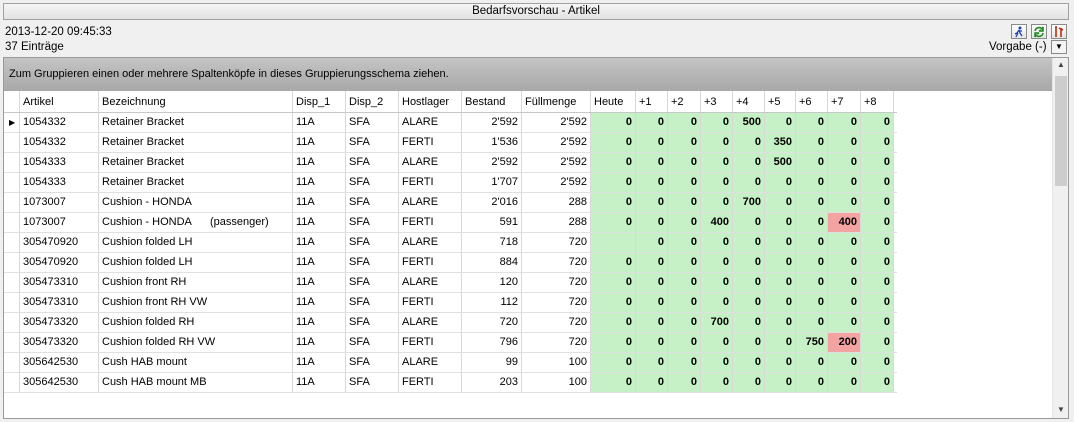 This screenshot has width=1074, height=422. Describe the element at coordinates (684, 101) in the screenshot. I see `column-header: +2` at that location.